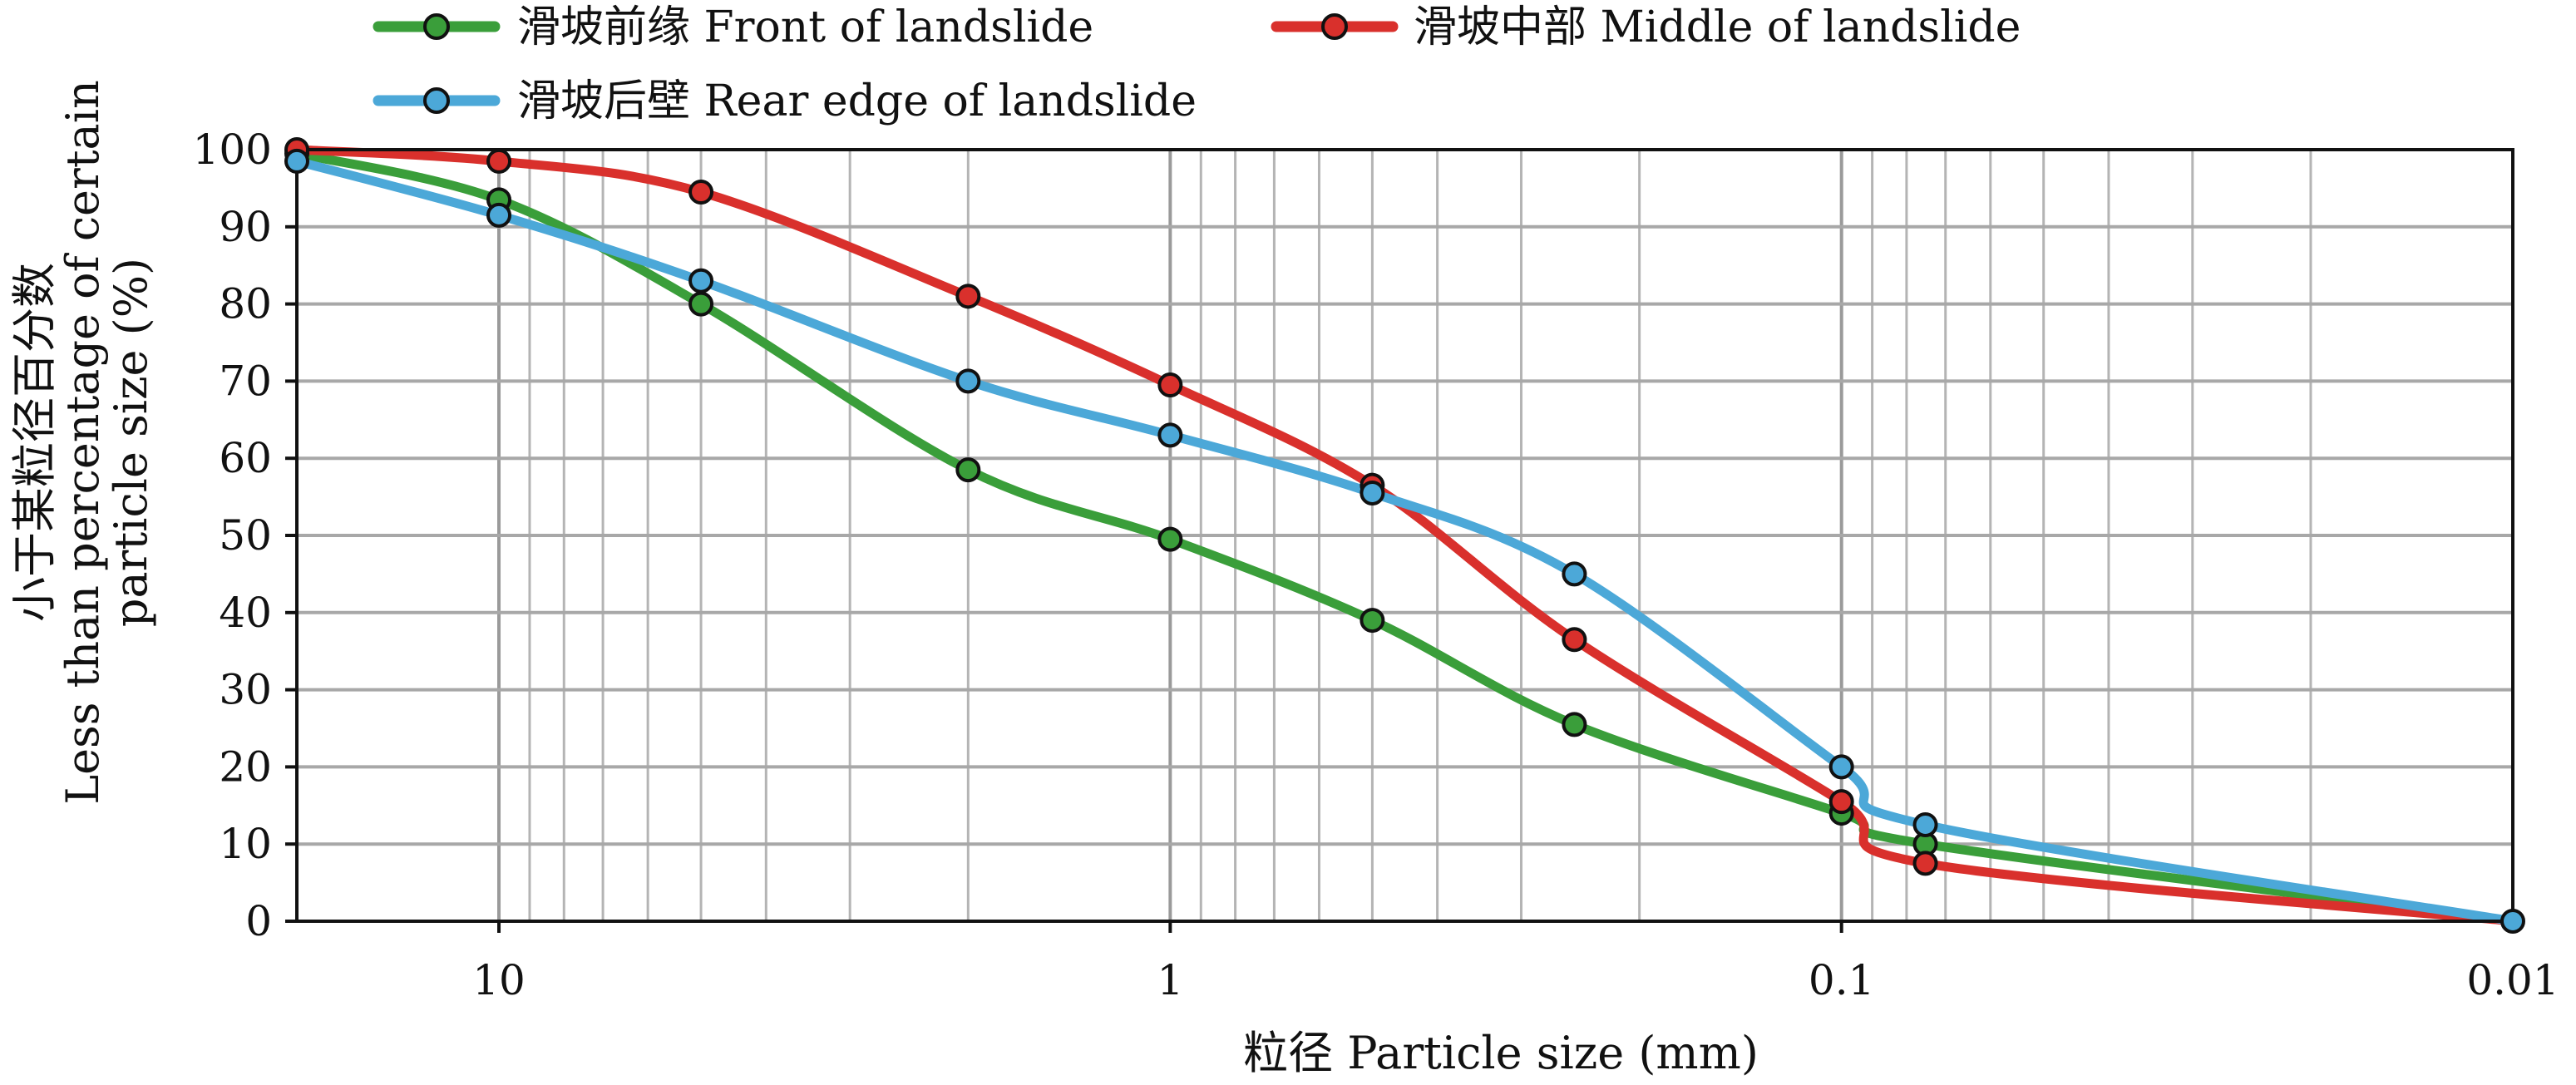  I want to click on legend-item-rear: 滑坡后壁 Rear edge of landslide, so click(785, 101).